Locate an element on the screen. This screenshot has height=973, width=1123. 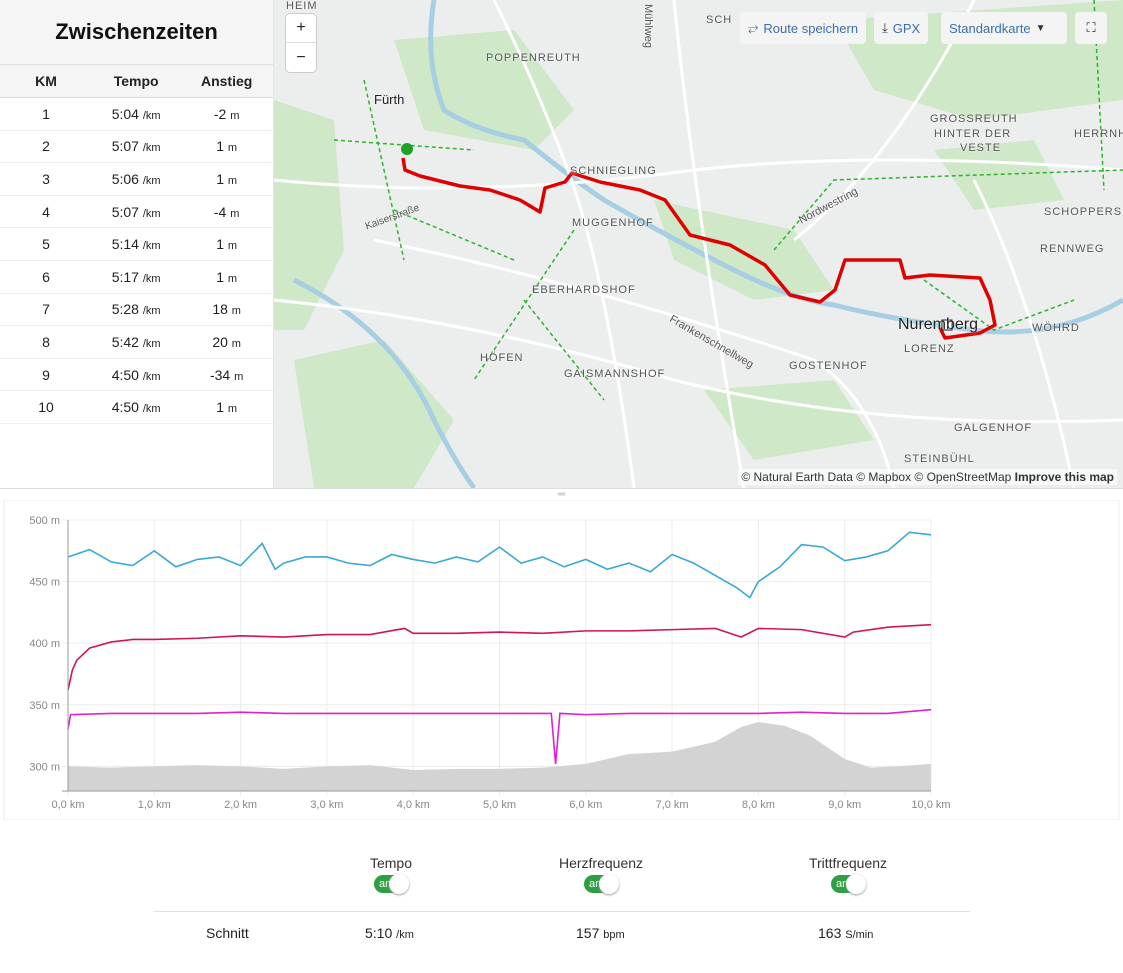
map-label: GAISMANNSHOF is located at coordinates (615, 374).